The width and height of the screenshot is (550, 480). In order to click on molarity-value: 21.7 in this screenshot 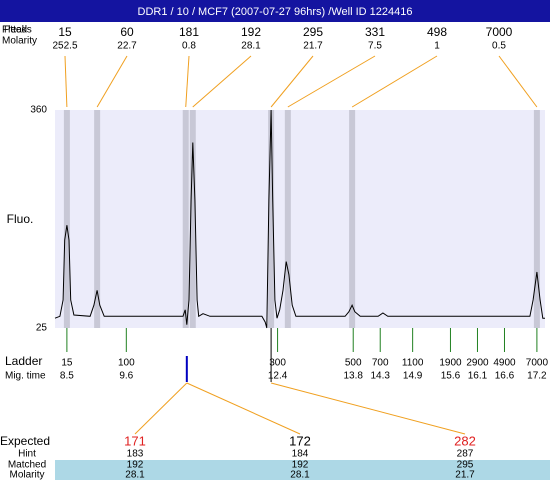, I will do `click(465, 475)`.